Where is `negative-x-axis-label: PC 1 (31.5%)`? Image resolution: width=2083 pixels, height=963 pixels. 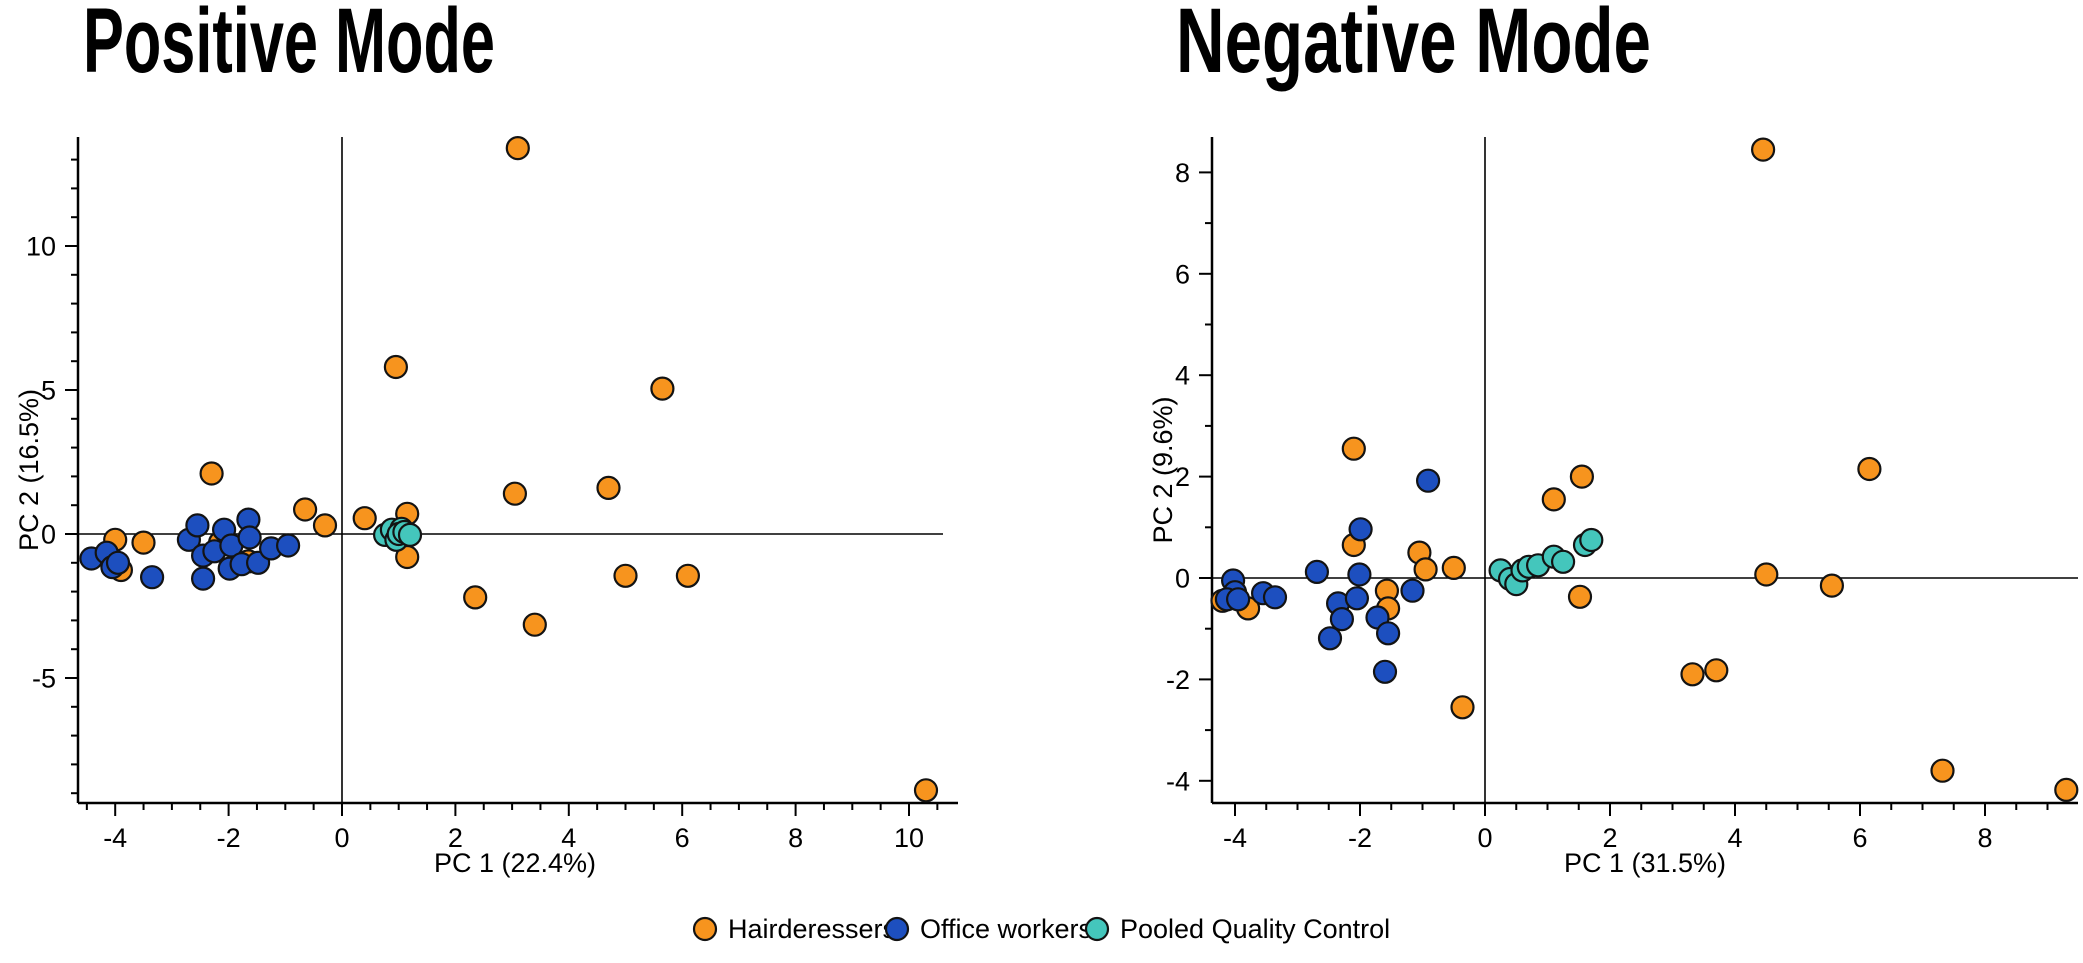
negative-x-axis-label: PC 1 (31.5%) is located at coordinates (1645, 863).